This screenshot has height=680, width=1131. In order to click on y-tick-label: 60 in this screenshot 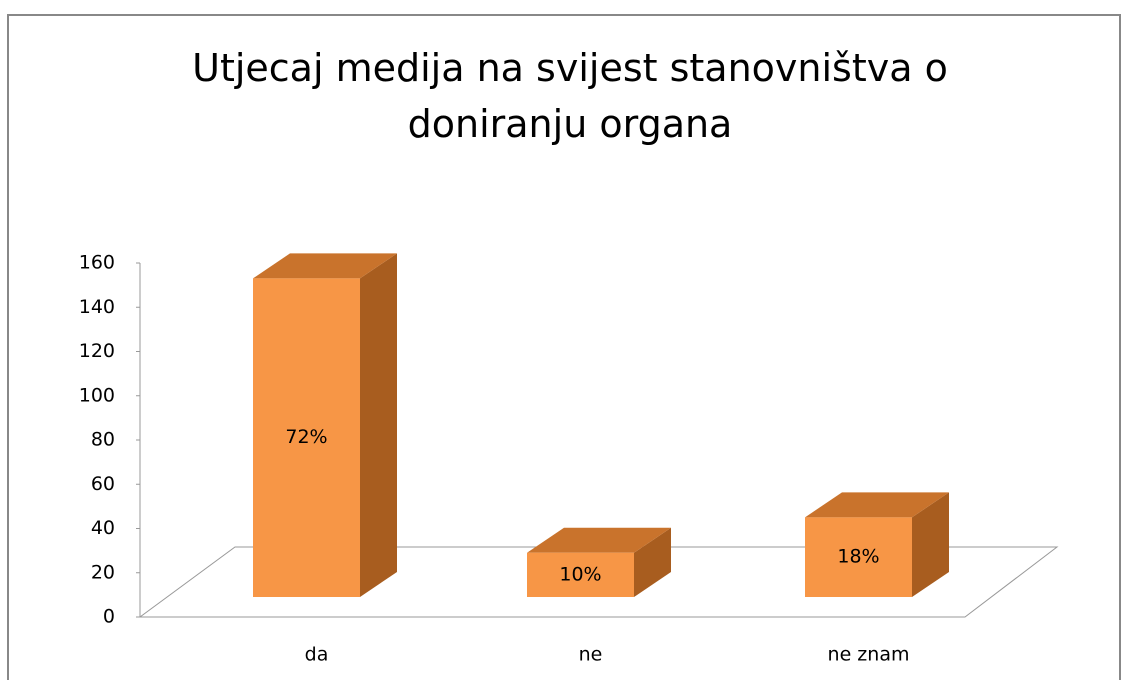, I will do `click(103, 484)`.